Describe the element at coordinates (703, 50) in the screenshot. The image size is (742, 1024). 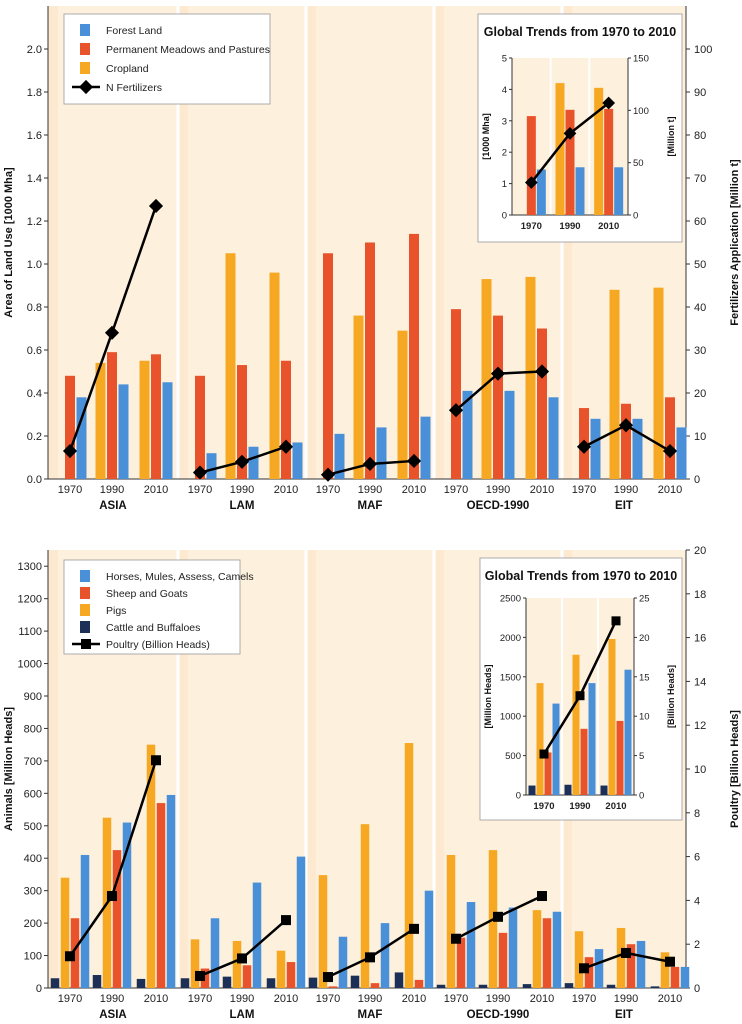
I see `y2-tick-label: 100` at that location.